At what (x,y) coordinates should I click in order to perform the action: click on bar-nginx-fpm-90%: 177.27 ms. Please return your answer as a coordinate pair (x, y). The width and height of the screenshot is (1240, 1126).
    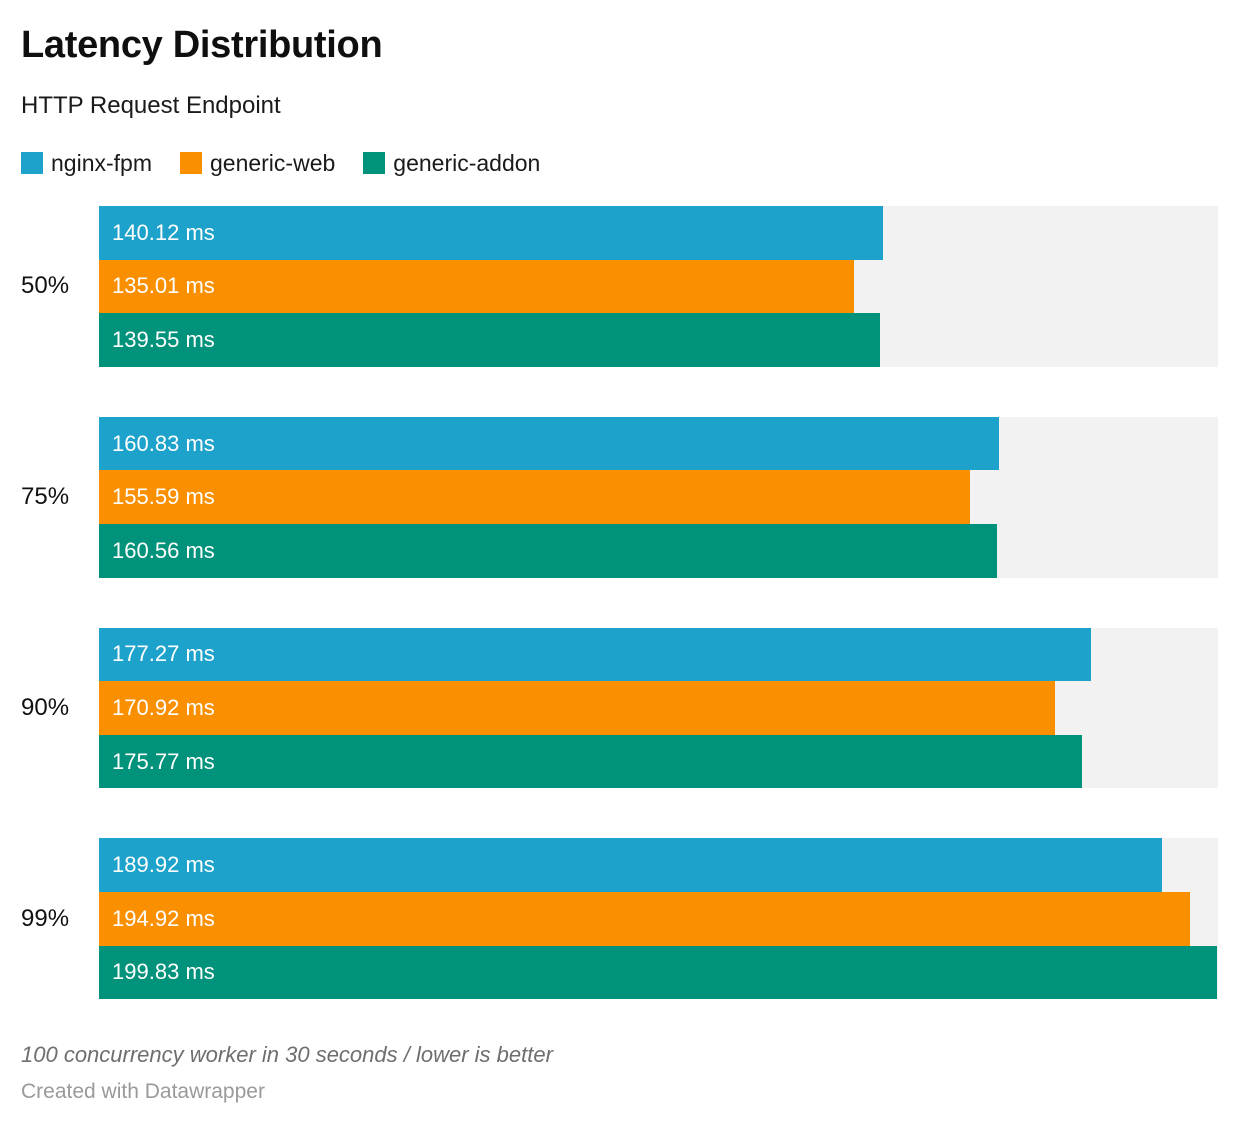
    Looking at the image, I should click on (595, 654).